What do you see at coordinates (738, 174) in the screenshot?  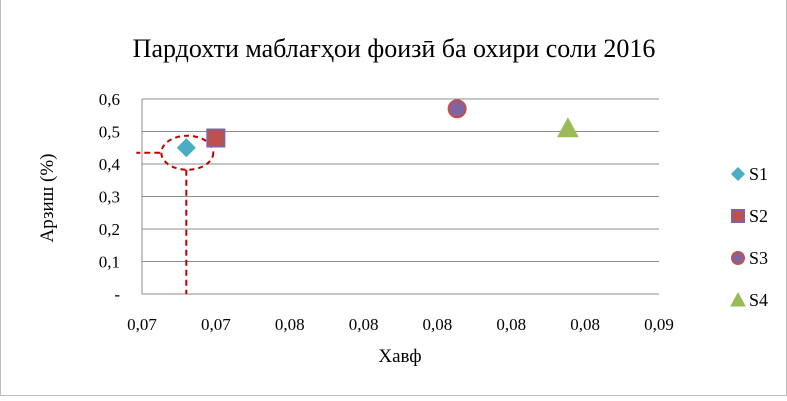 I see `legend-marker-s1` at bounding box center [738, 174].